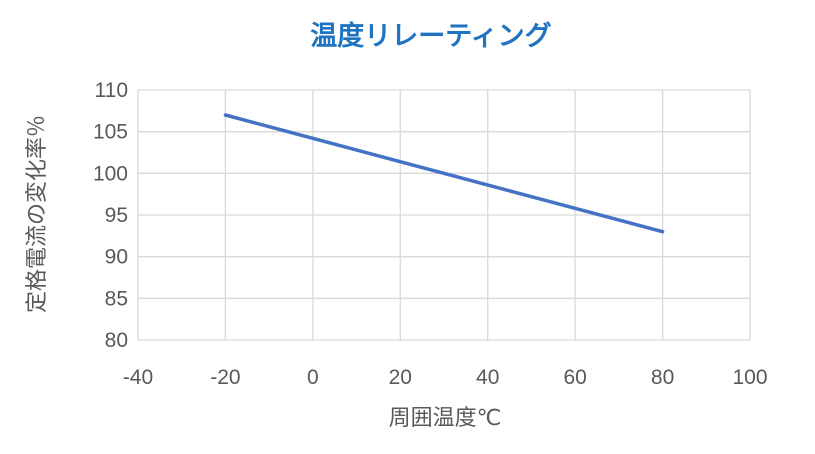 Image resolution: width=815 pixels, height=454 pixels. Describe the element at coordinates (487, 377) in the screenshot. I see `x-tick-label: 40` at that location.